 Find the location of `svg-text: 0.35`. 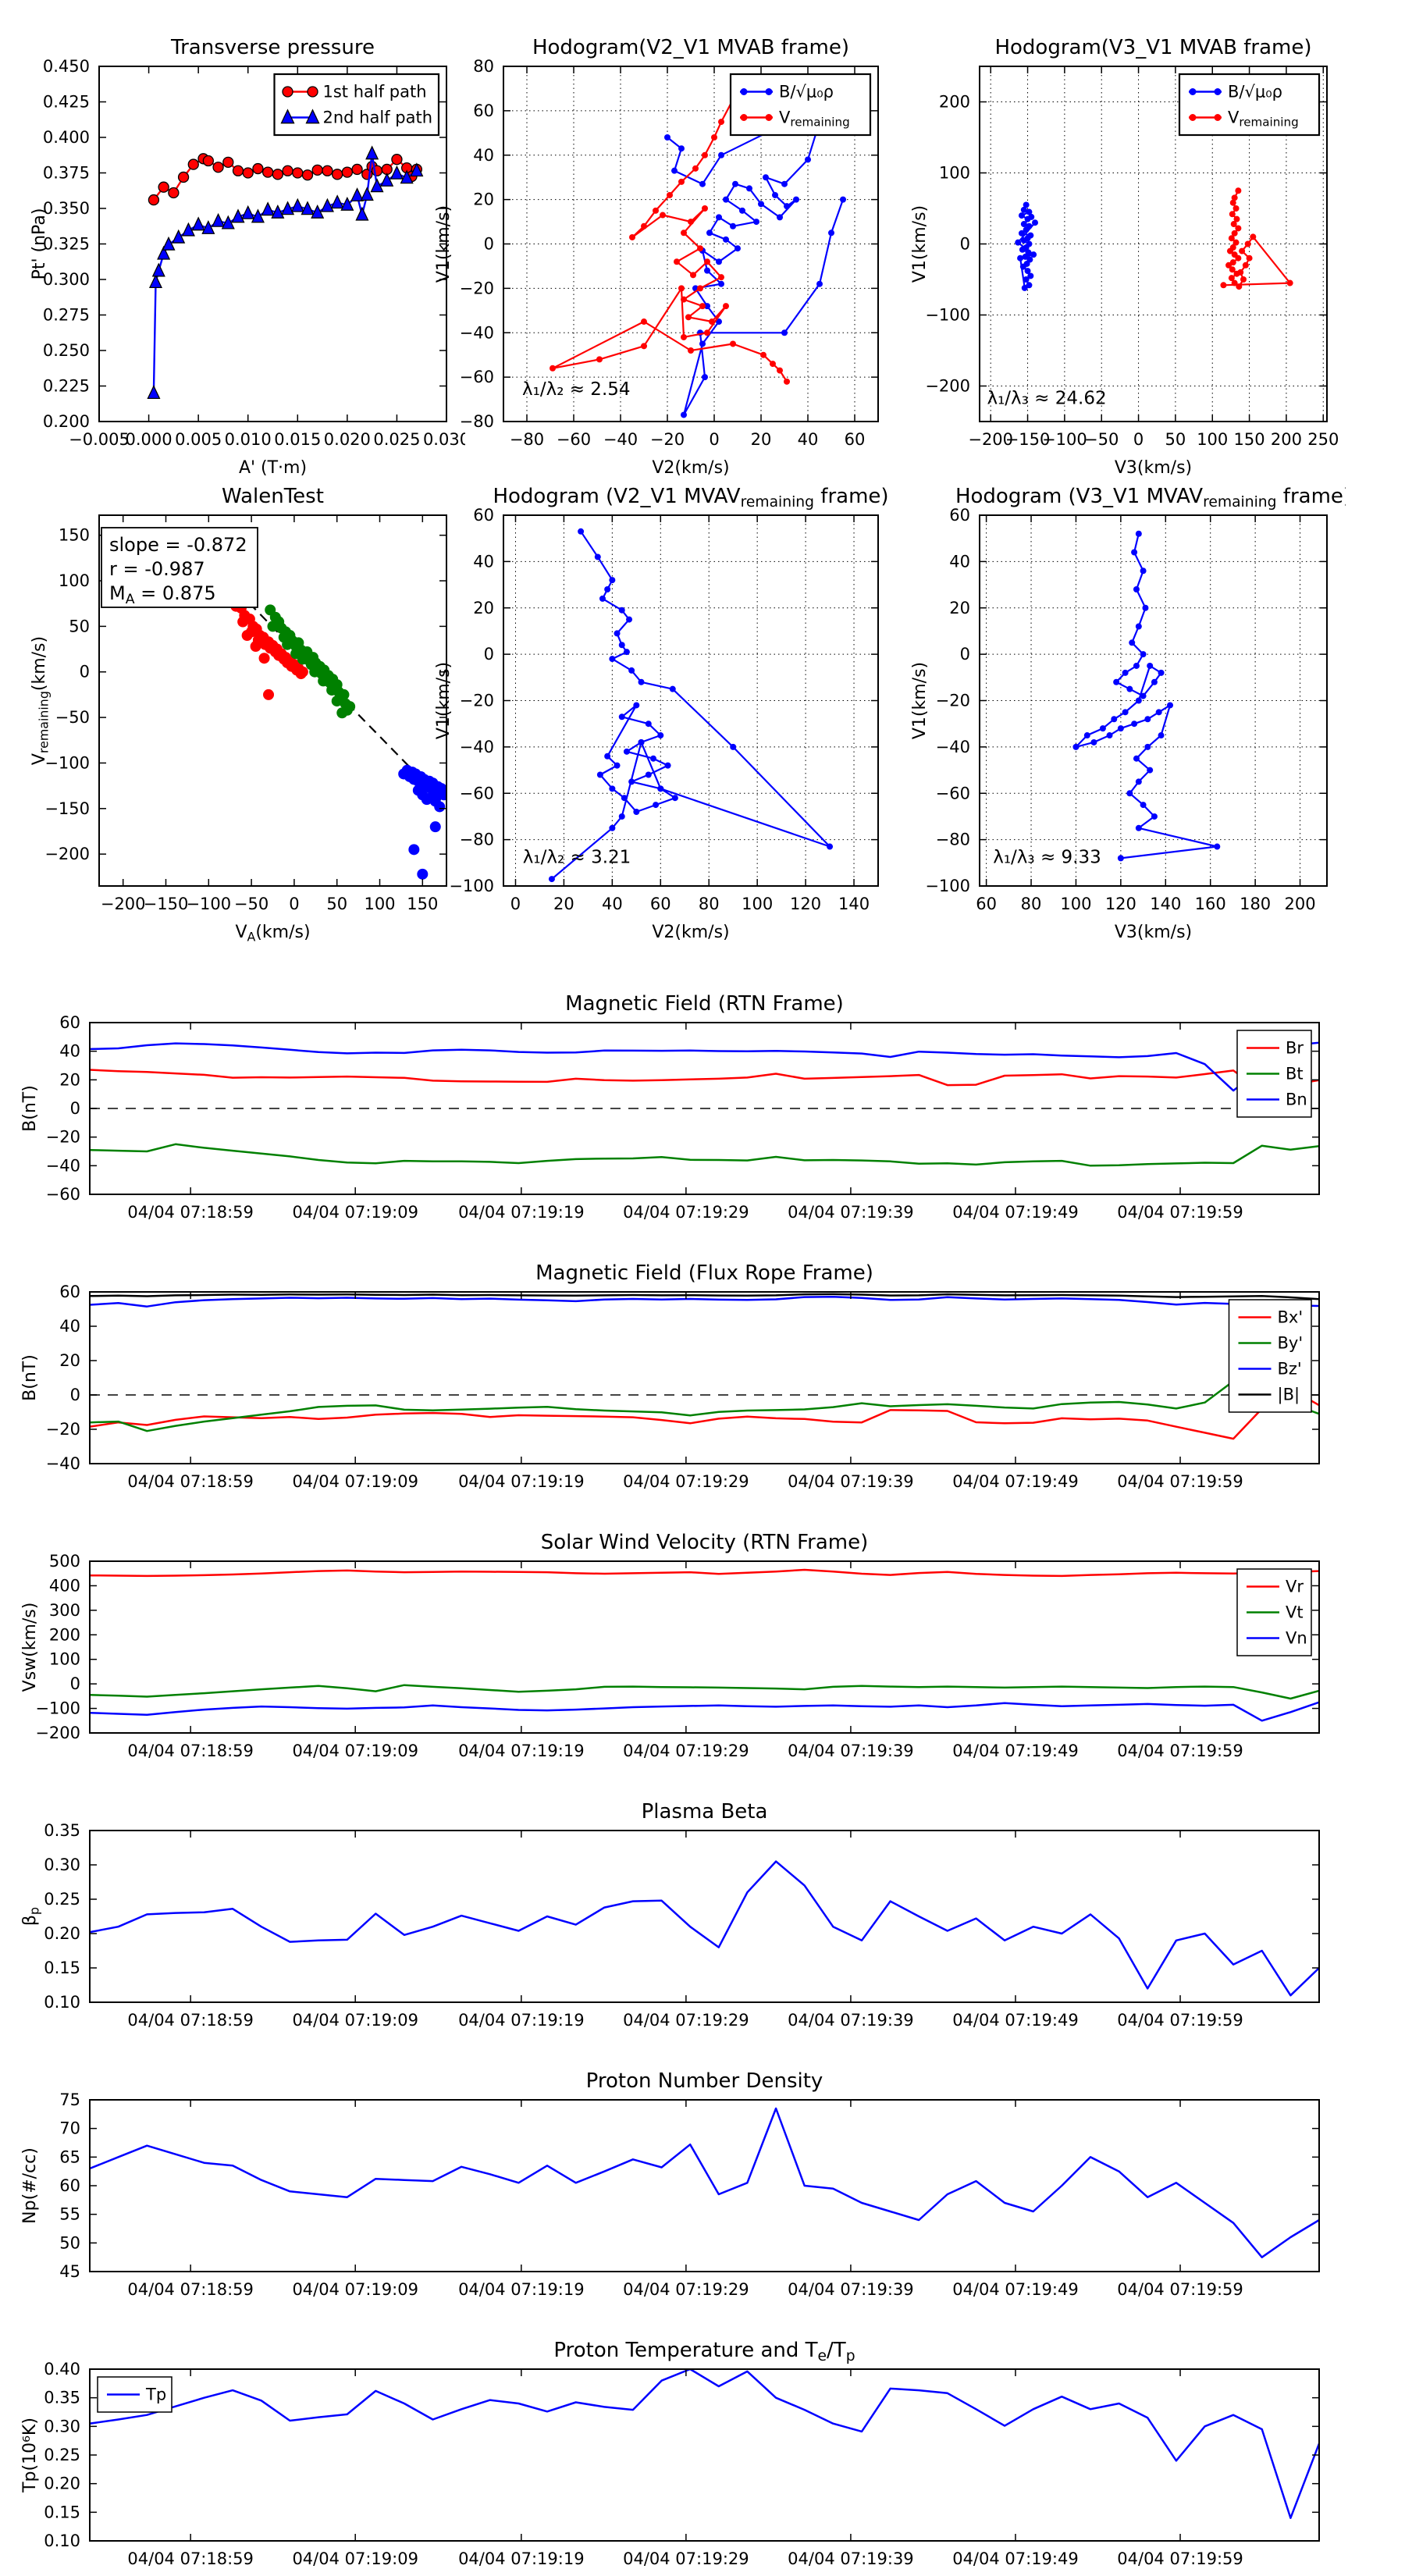

svg-text: 0.35 is located at coordinates (62, 2398).